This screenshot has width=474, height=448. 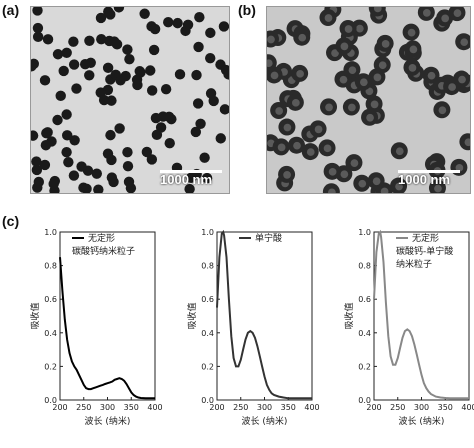 I want to click on y-tick-label: 0.4, so click(x=207, y=333).